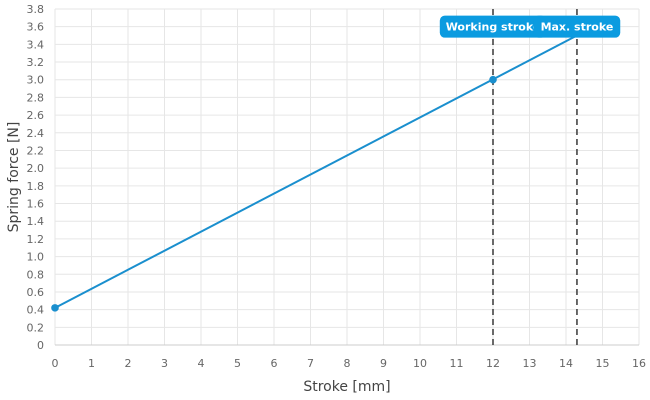  What do you see at coordinates (36, 44) in the screenshot?
I see `y-tick-label: 3.4` at bounding box center [36, 44].